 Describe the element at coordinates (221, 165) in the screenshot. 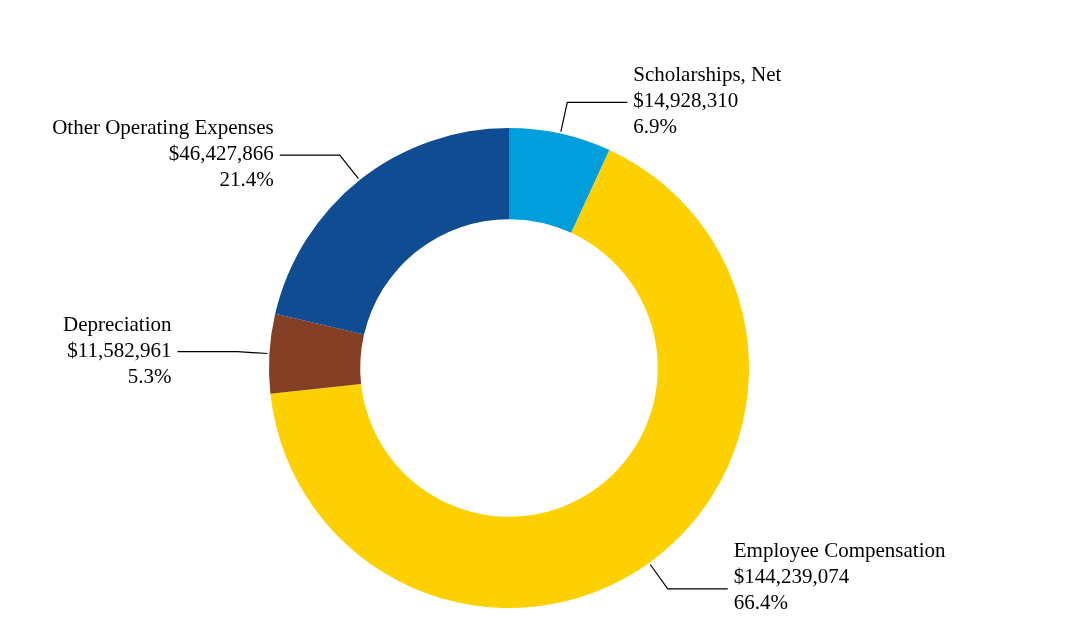

I see `data-label: $46,427,866 21.4%` at that location.